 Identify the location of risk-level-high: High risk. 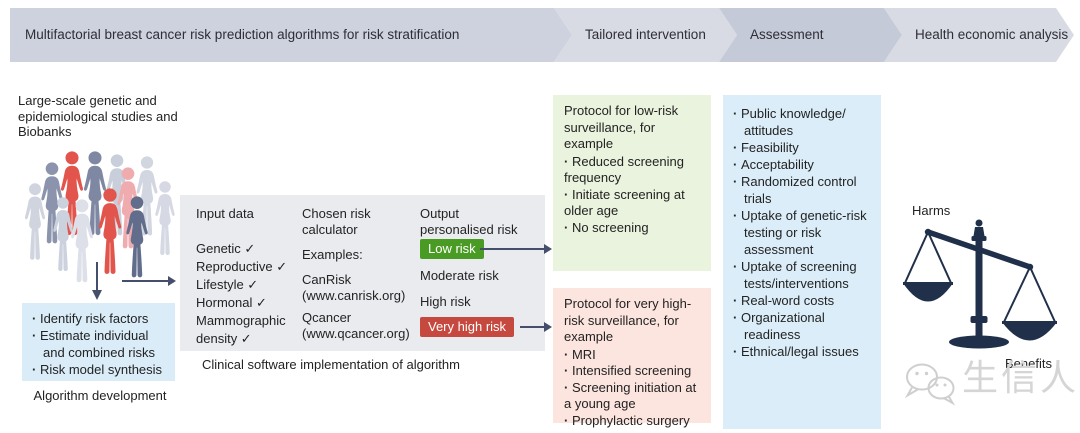
(445, 301).